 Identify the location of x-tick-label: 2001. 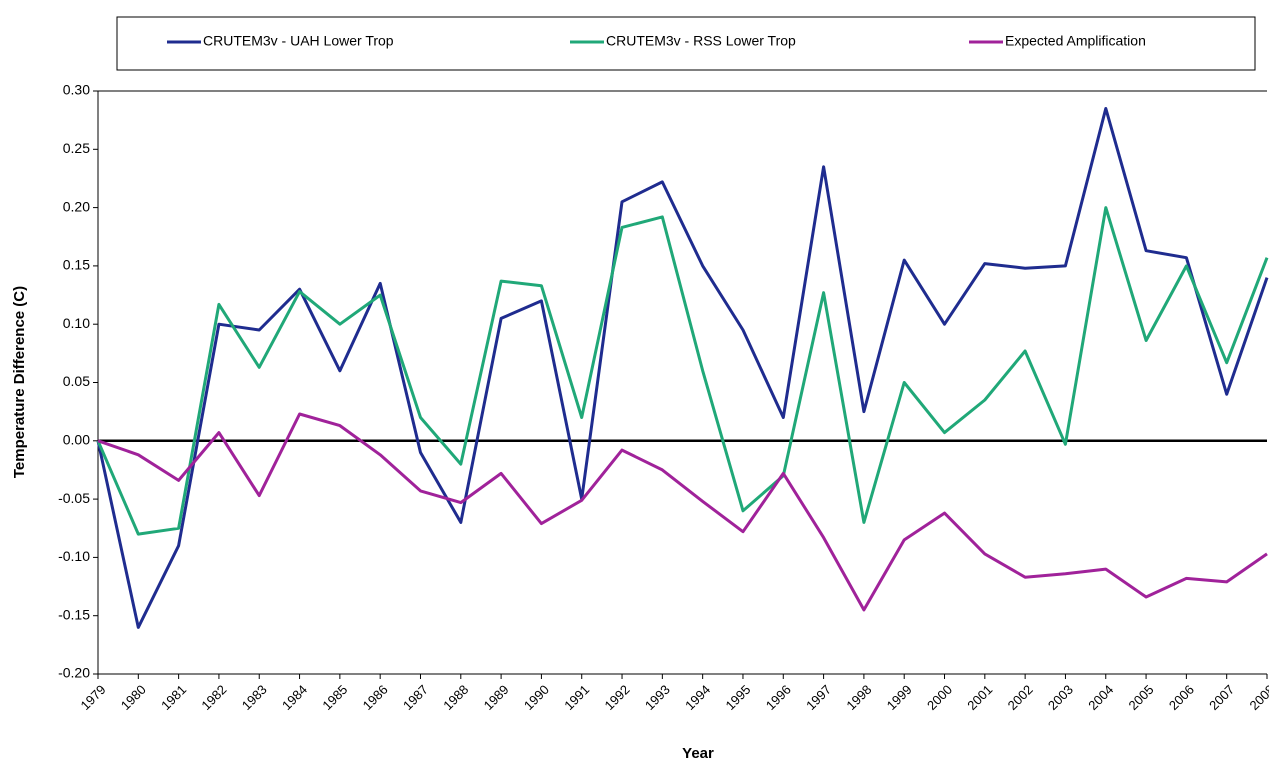
(979, 697).